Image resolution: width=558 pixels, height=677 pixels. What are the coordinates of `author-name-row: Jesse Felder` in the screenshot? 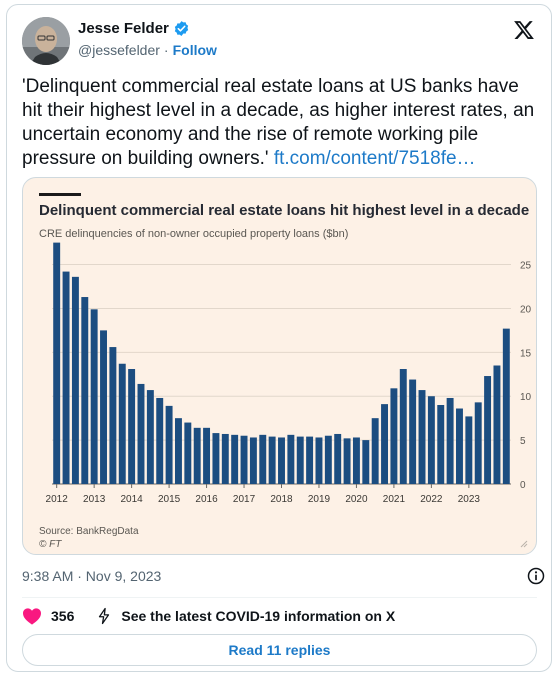 It's located at (134, 28).